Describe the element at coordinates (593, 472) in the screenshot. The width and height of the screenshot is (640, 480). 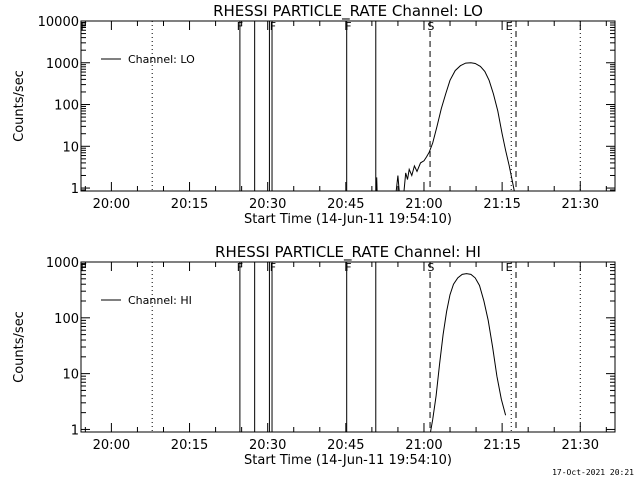
I see `timestamp: 17-Oct-2021 20:21` at that location.